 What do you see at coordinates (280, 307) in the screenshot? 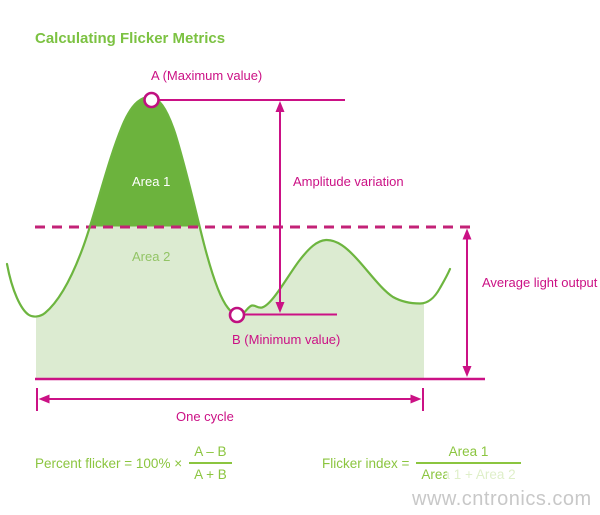
I see `amplitude-arrowhead-down` at bounding box center [280, 307].